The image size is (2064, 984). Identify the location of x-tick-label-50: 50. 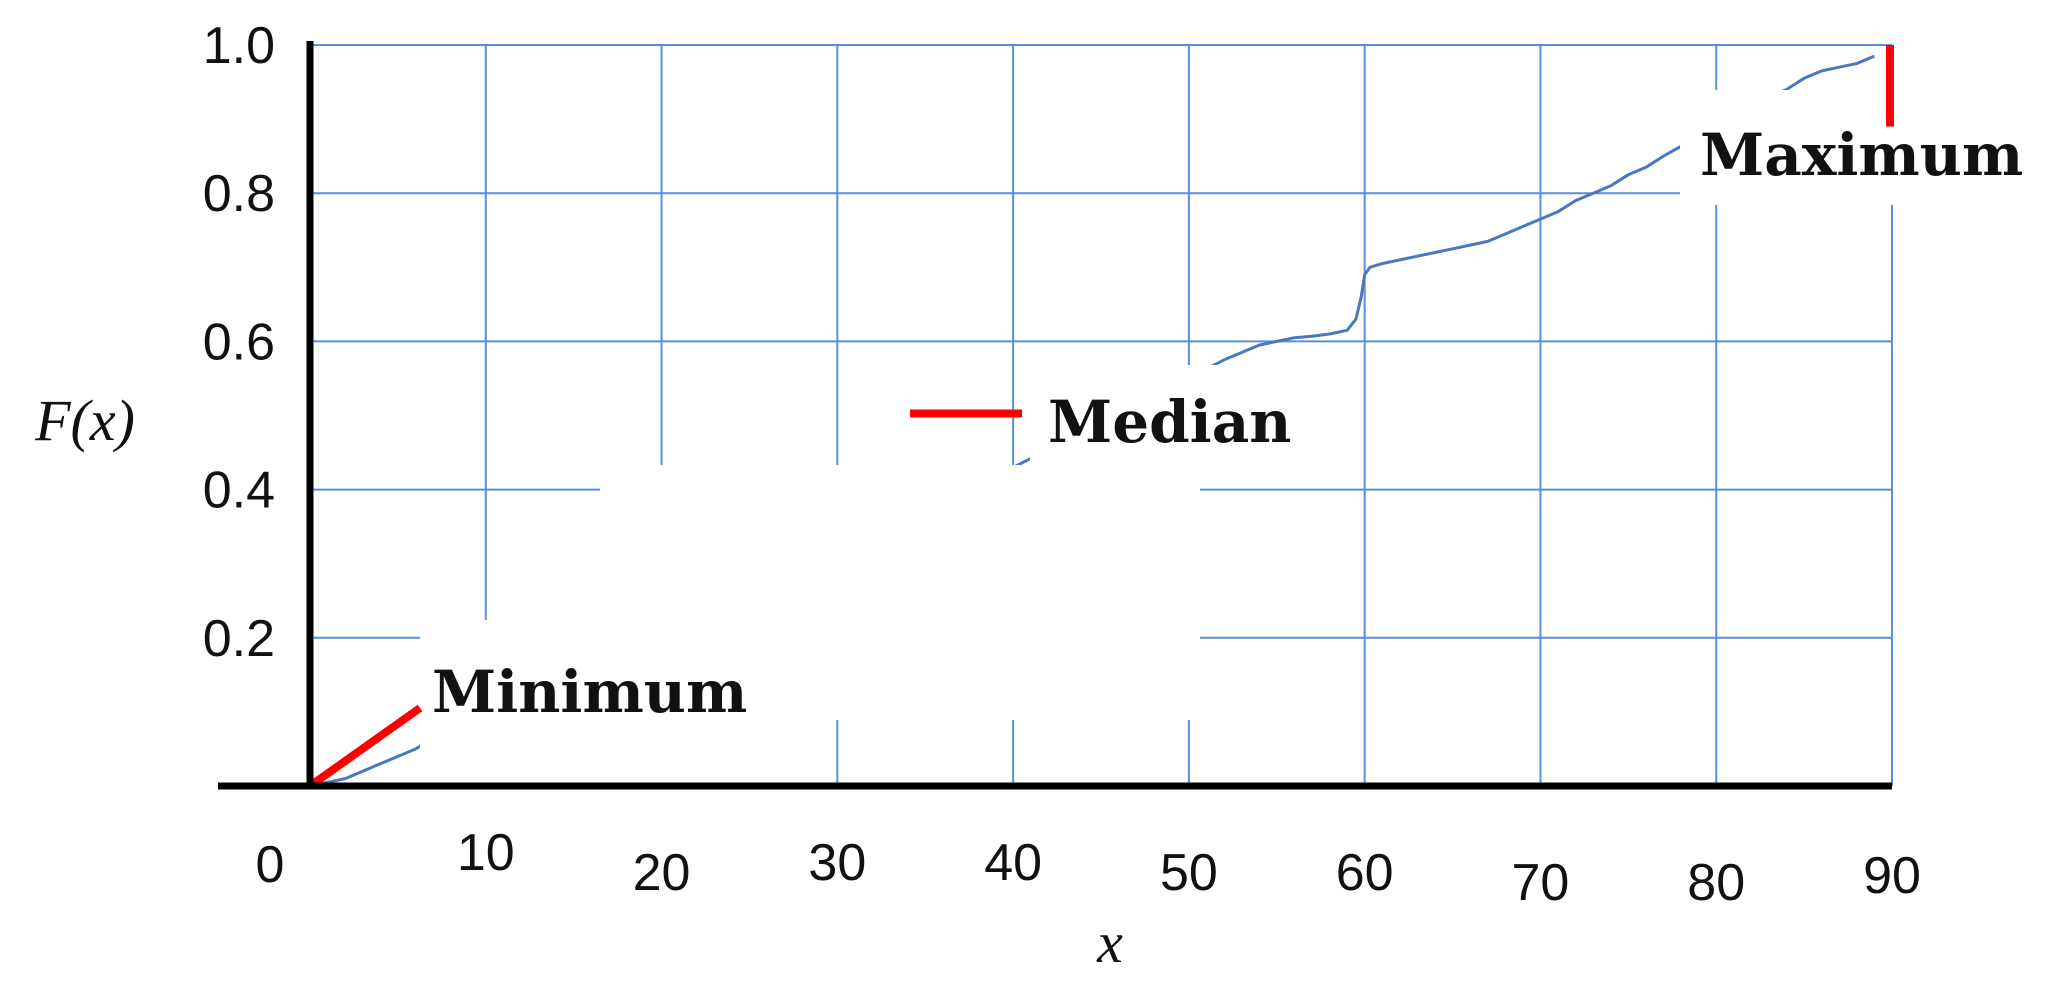
(1189, 873).